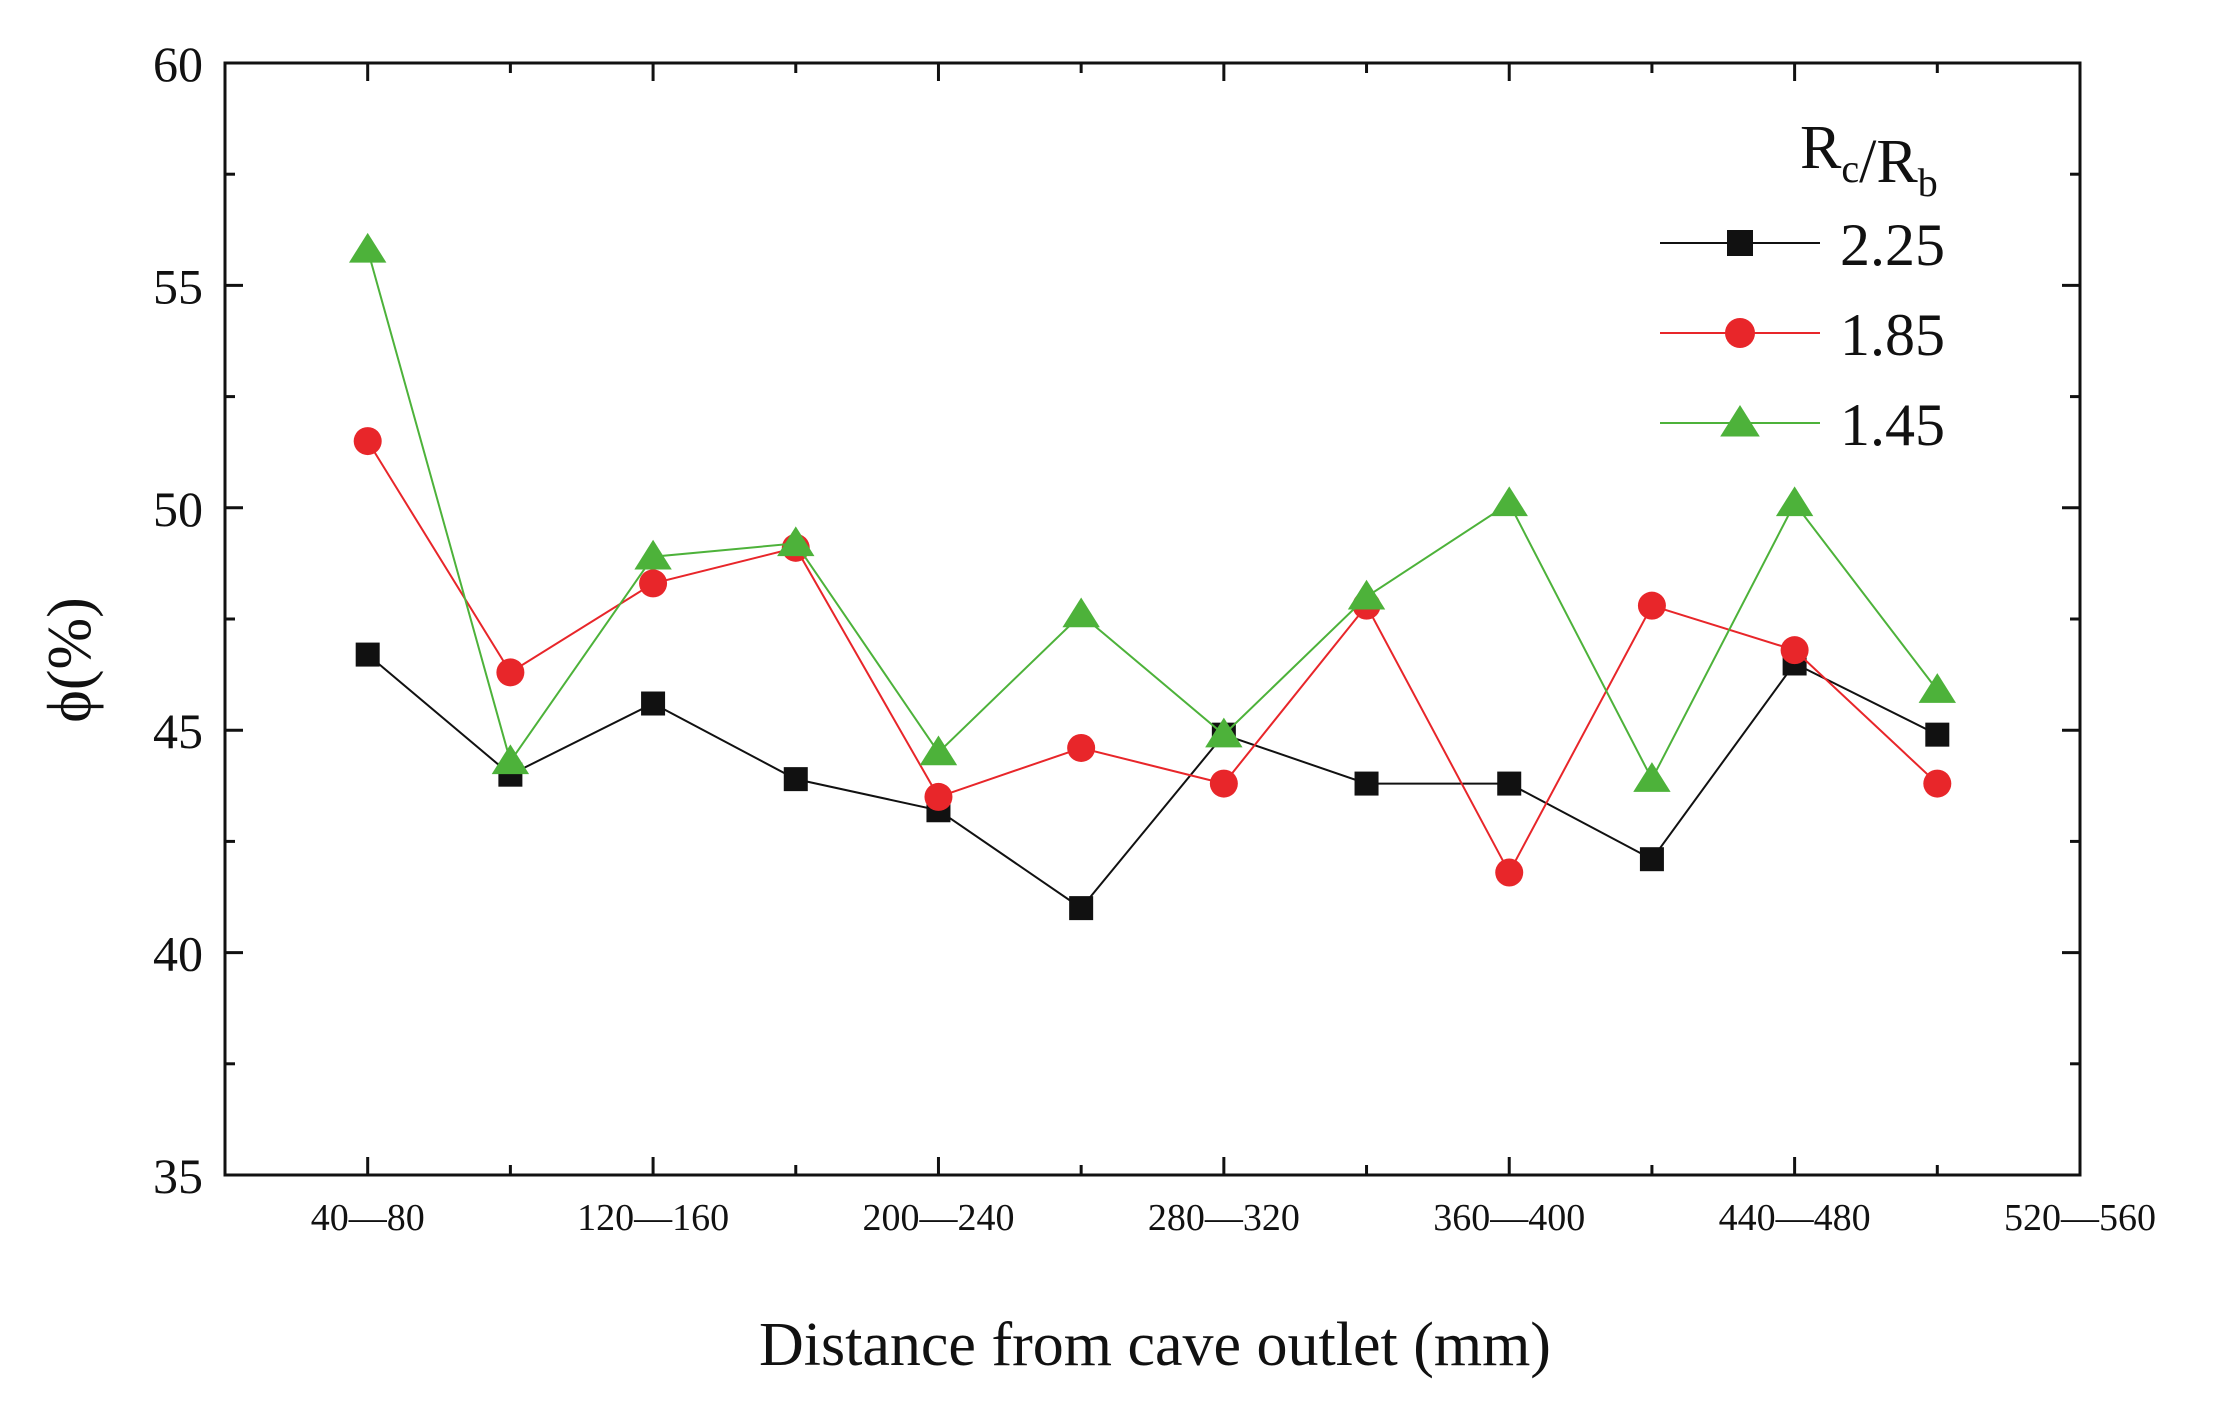  I want to click on y-tick-label: 35, so click(178, 1176).